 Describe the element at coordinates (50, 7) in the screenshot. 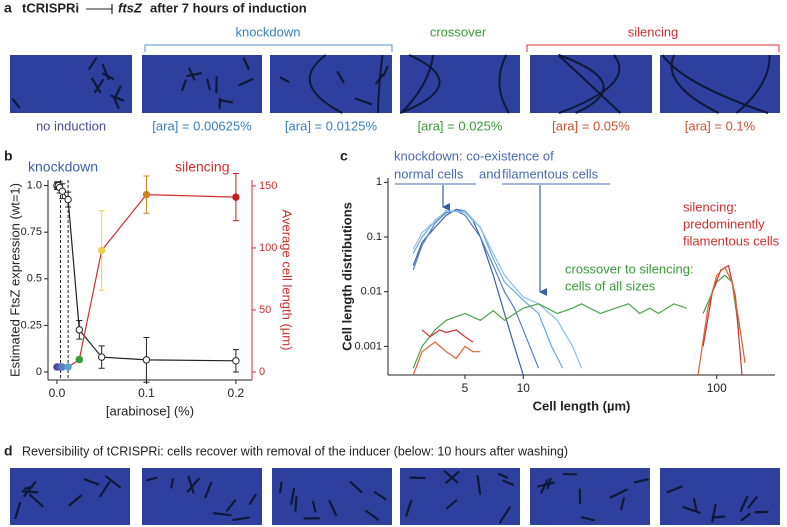

I see `title-prefix: tCRISPRi` at that location.